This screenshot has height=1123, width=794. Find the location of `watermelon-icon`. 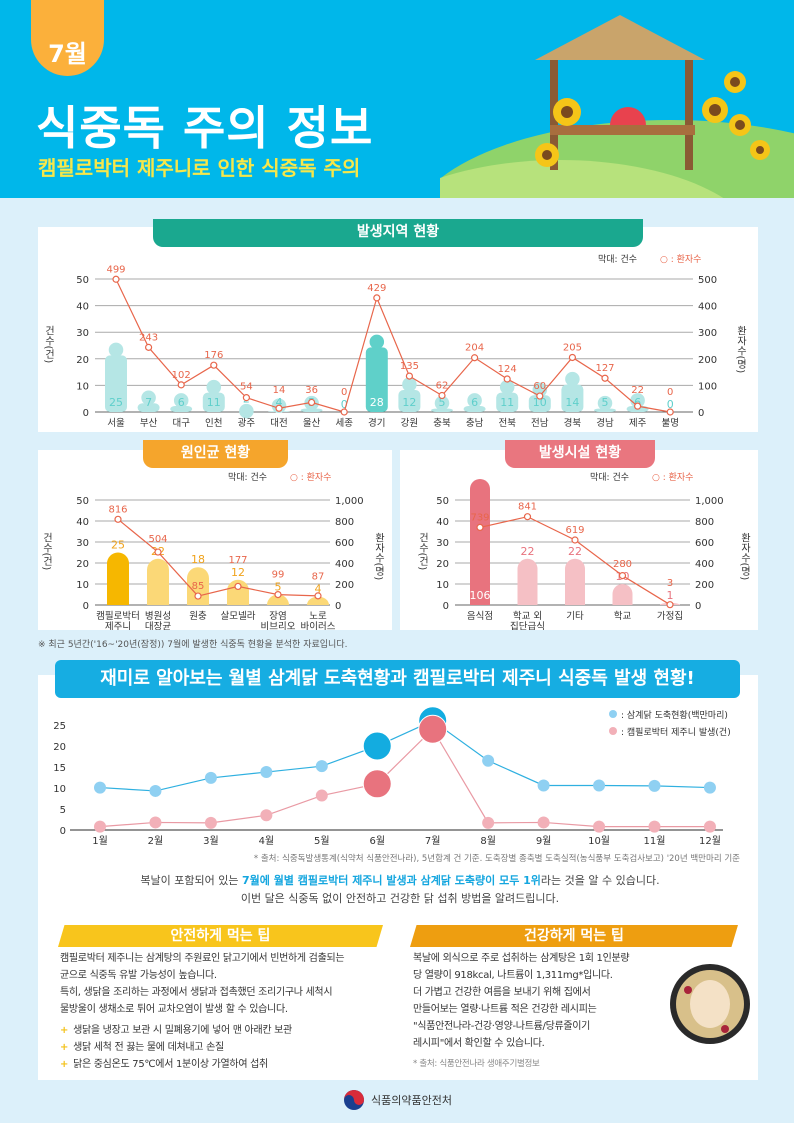

watermelon-icon is located at coordinates (628, 116).